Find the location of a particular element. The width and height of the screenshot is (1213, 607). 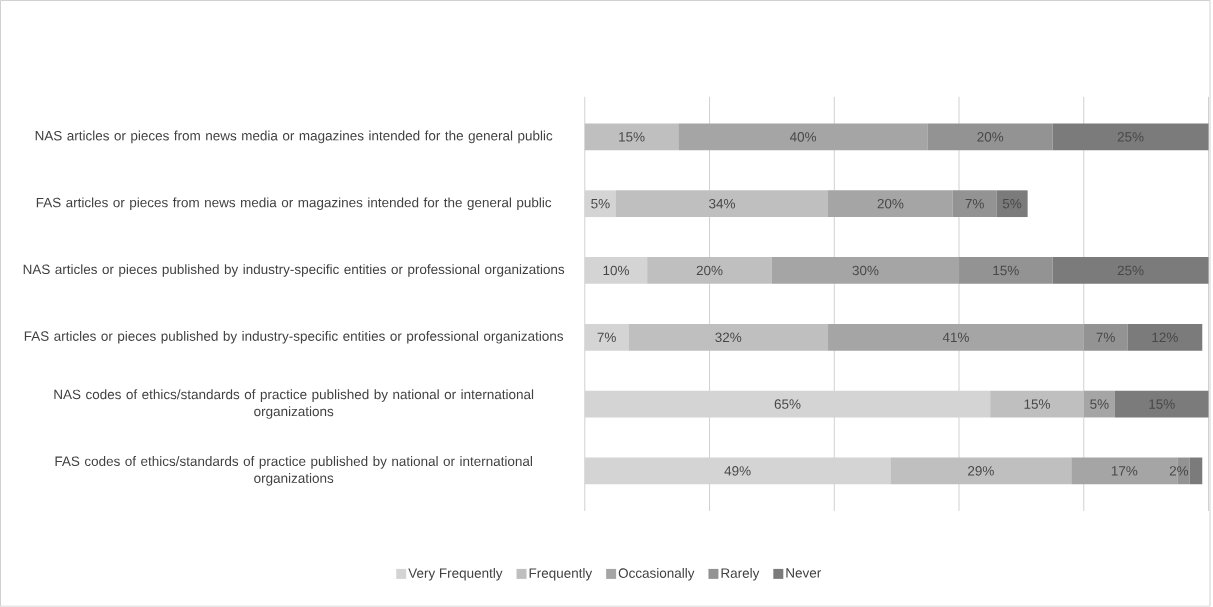

data-label: 32% is located at coordinates (728, 337).